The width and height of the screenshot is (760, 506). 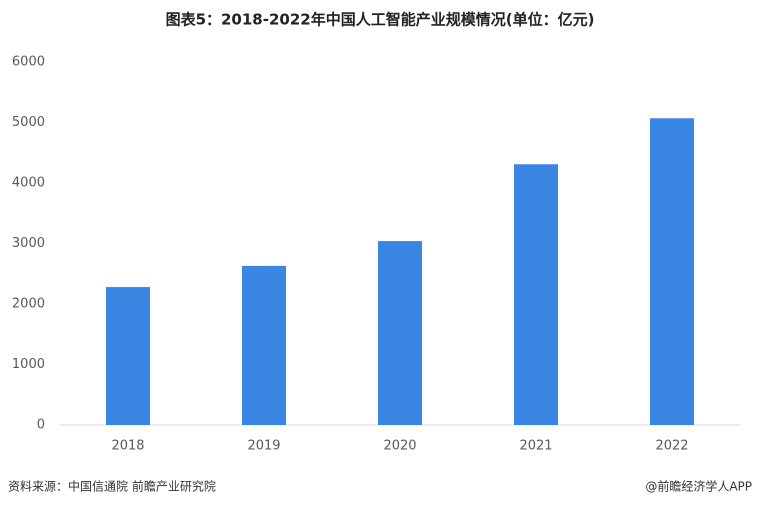 I want to click on x-tick-label: 2021, so click(x=535, y=446).